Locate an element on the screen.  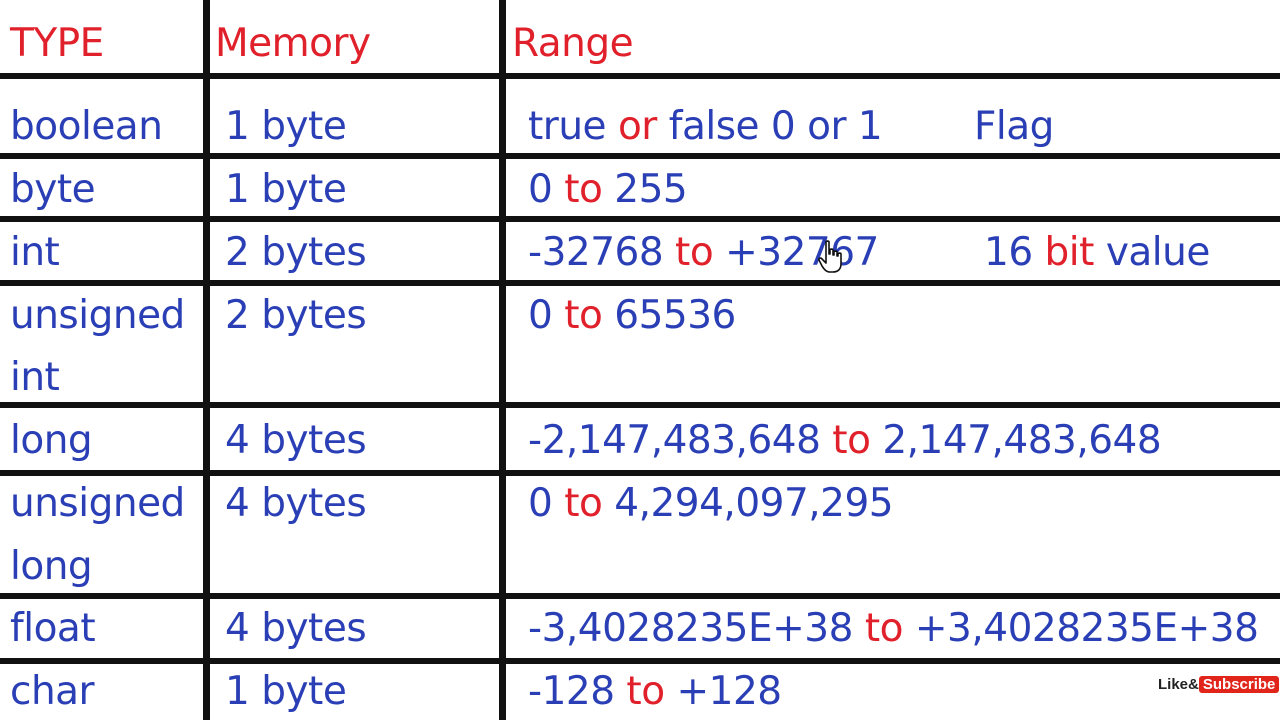
like-subscribe-watermark: Like& Subscribe is located at coordinates (1219, 685).